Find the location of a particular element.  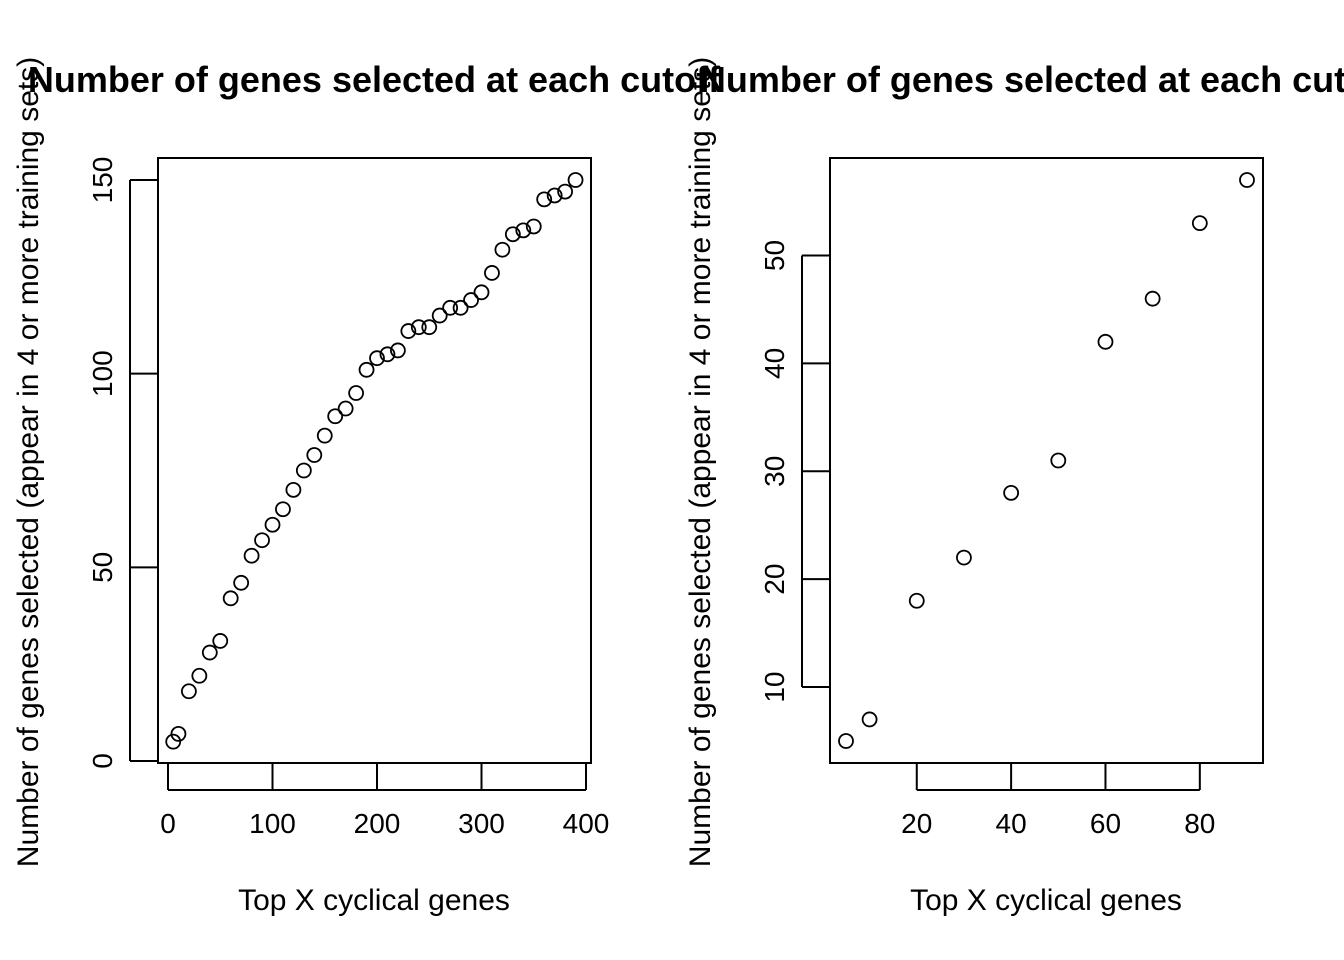

right-y-tick-label: 30 is located at coordinates (774, 471).